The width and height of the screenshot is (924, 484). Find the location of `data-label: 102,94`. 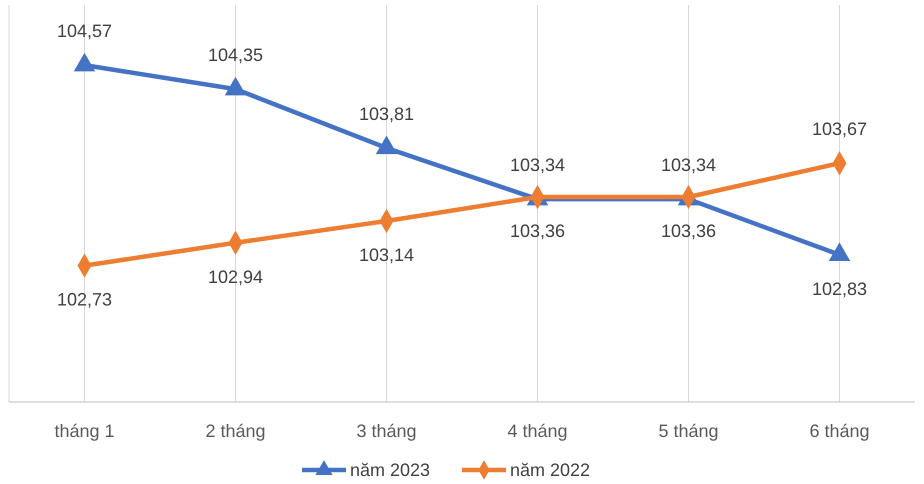

data-label: 102,94 is located at coordinates (236, 276).